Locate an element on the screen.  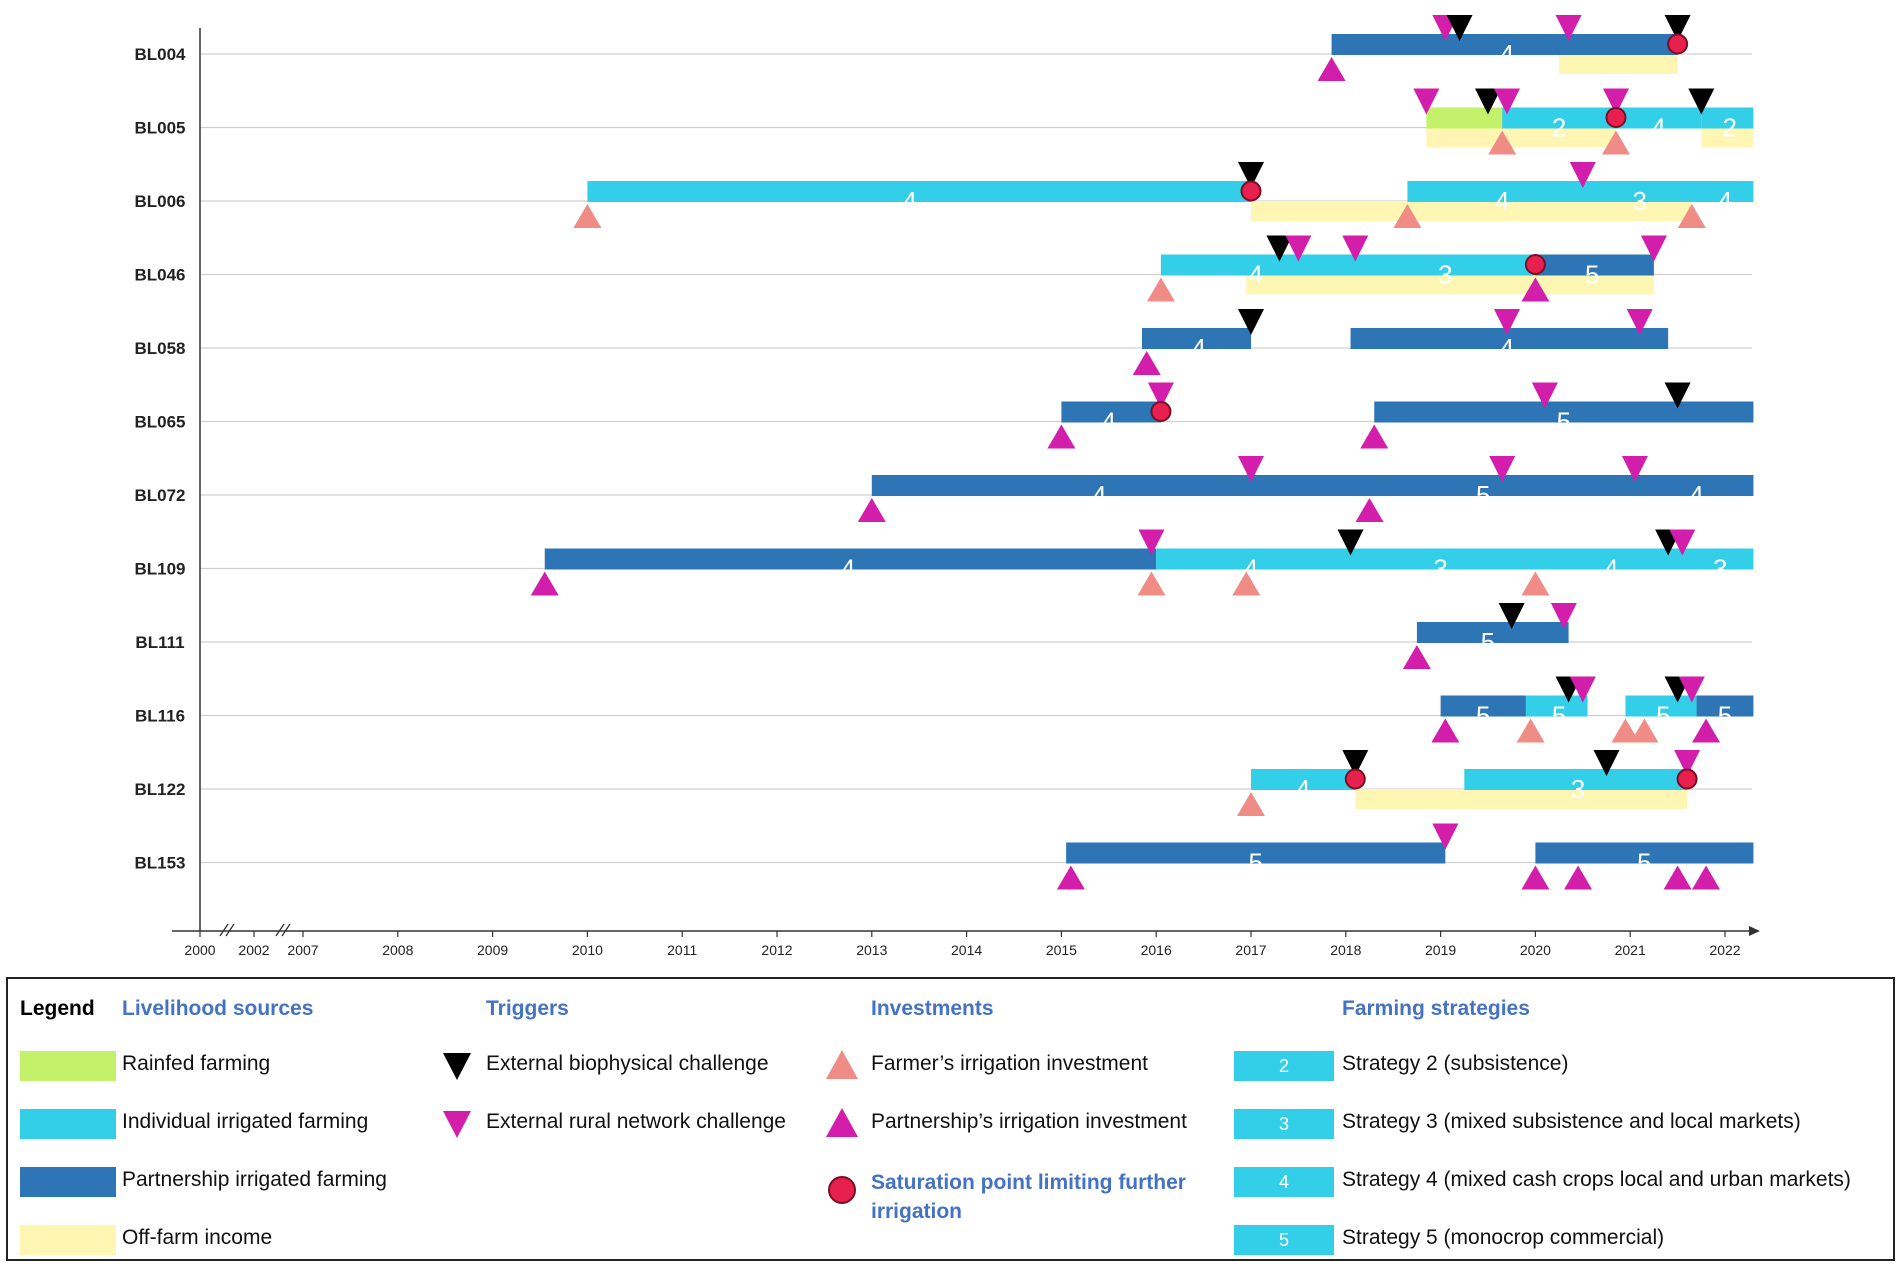
bar-label-BL046-0-1: 3 is located at coordinates (1445, 275).